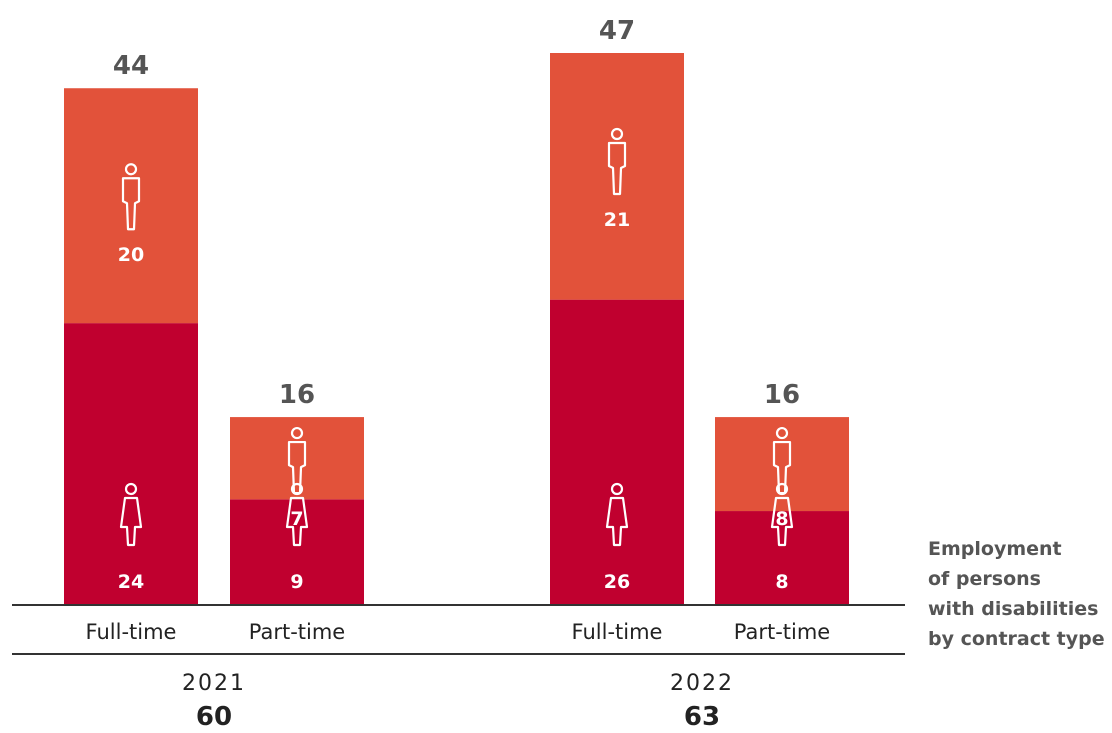 The image size is (1112, 733). I want to click on caption-line-4: by contract type, so click(1016, 639).